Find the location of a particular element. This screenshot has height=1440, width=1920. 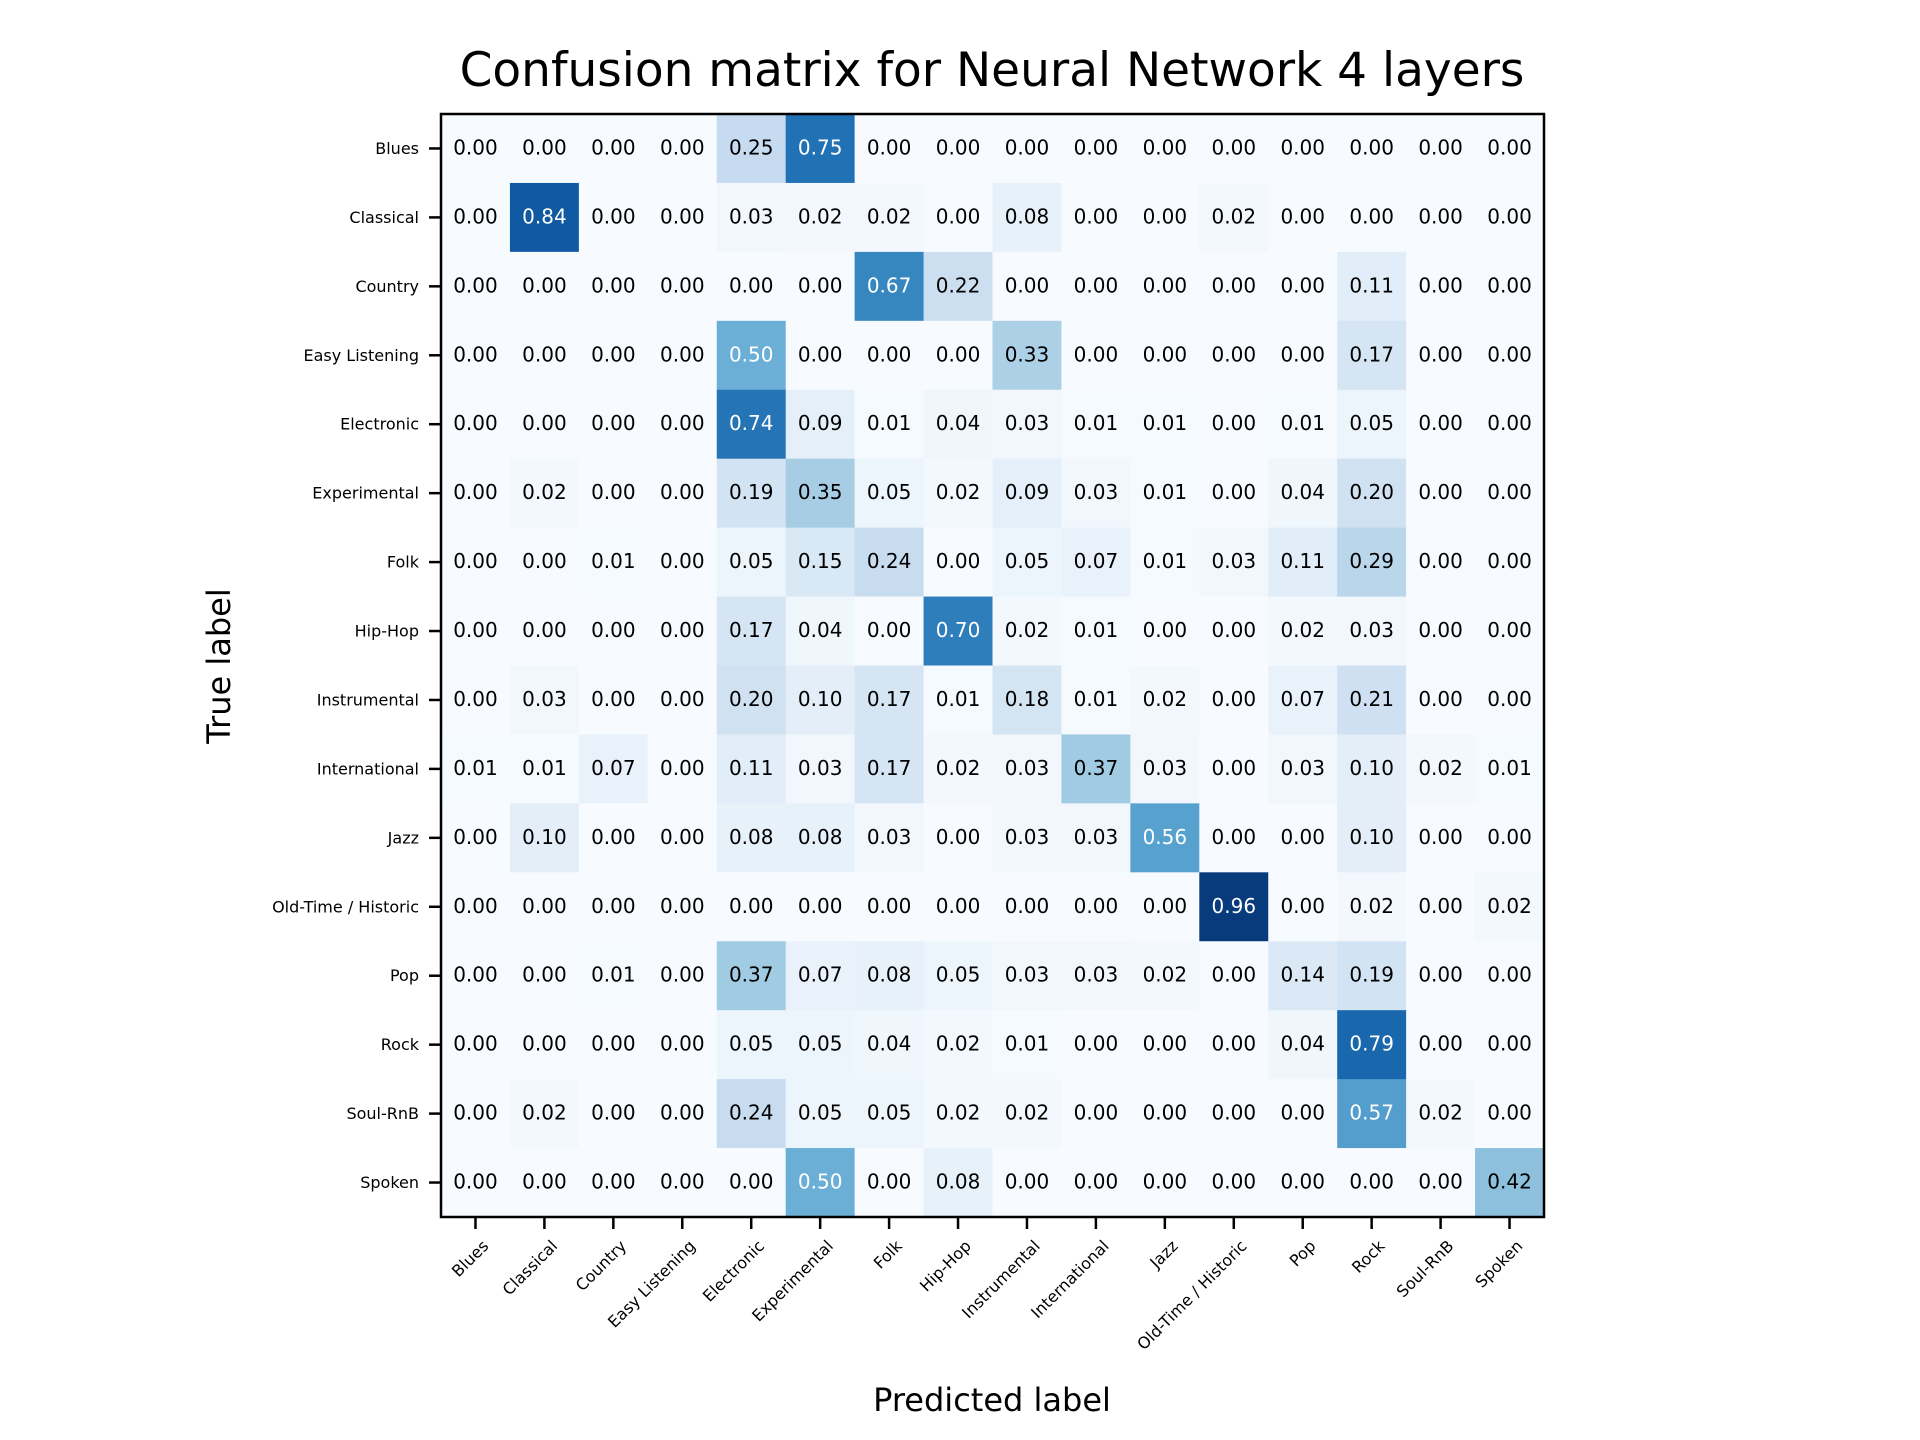

y-tick-label: Jazz is located at coordinates (403, 837).